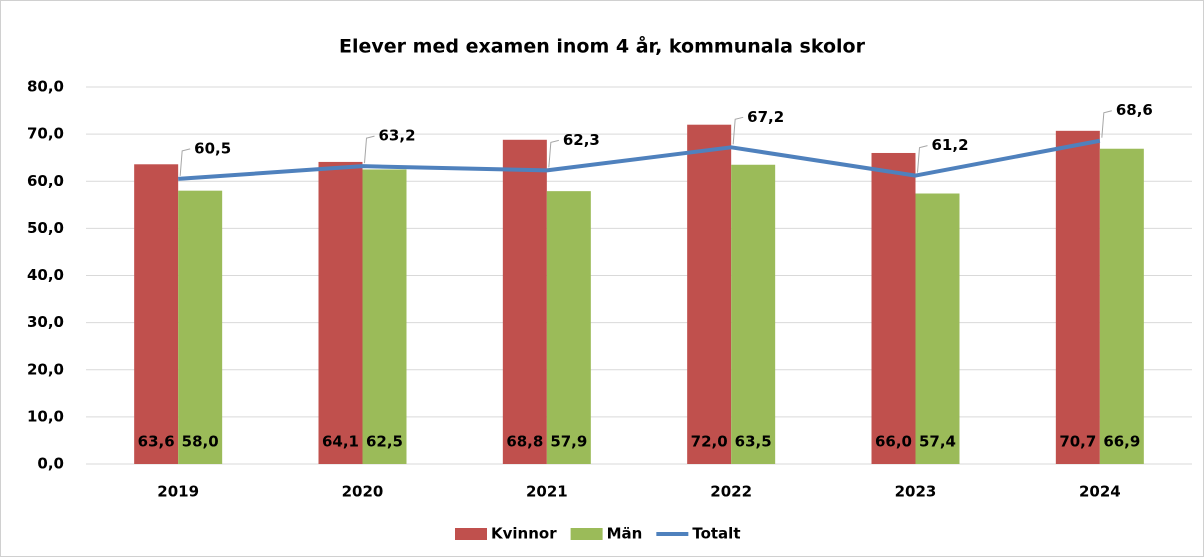 The height and width of the screenshot is (557, 1204). Describe the element at coordinates (524, 442) in the screenshot. I see `bar-value-label: 68,8` at that location.